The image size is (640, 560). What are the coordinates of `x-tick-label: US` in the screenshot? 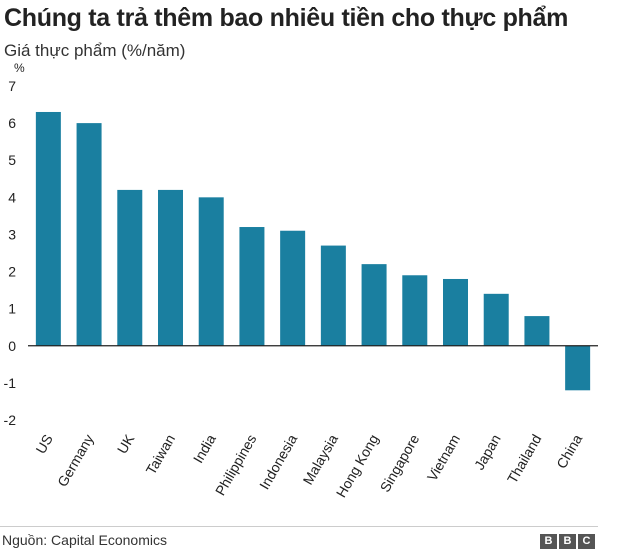 It's located at (44, 444).